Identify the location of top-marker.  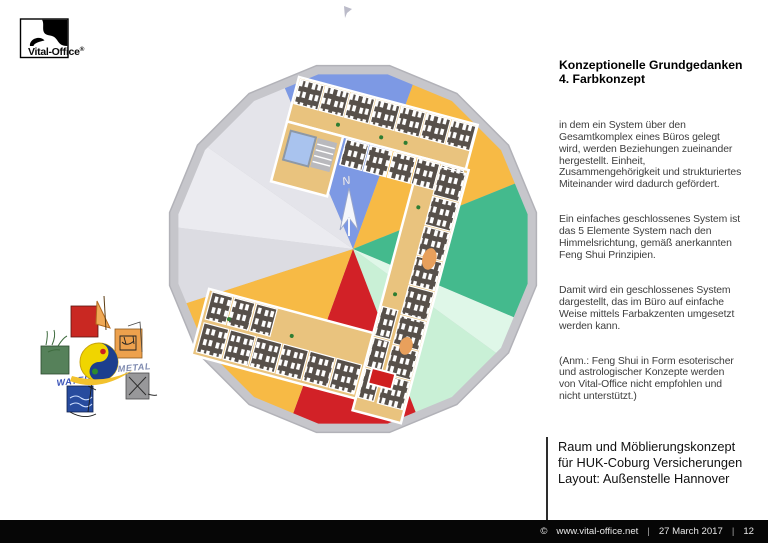
(348, 12).